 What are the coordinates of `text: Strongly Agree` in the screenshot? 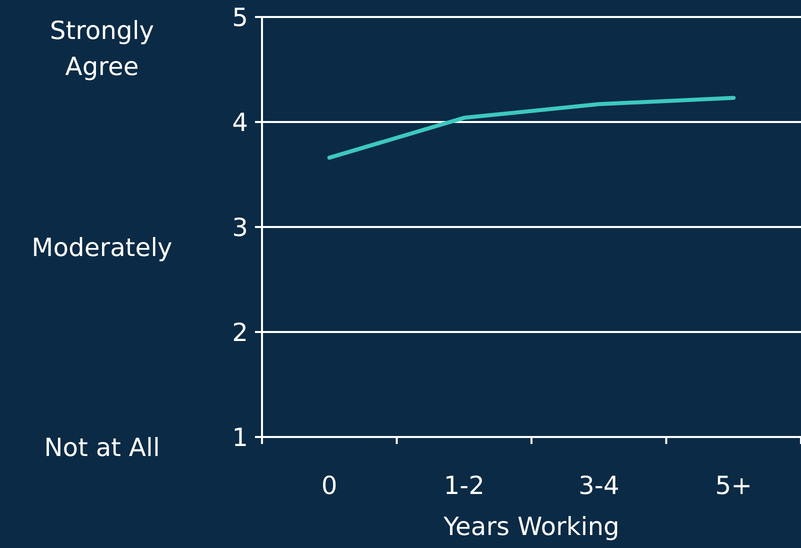 It's located at (102, 48).